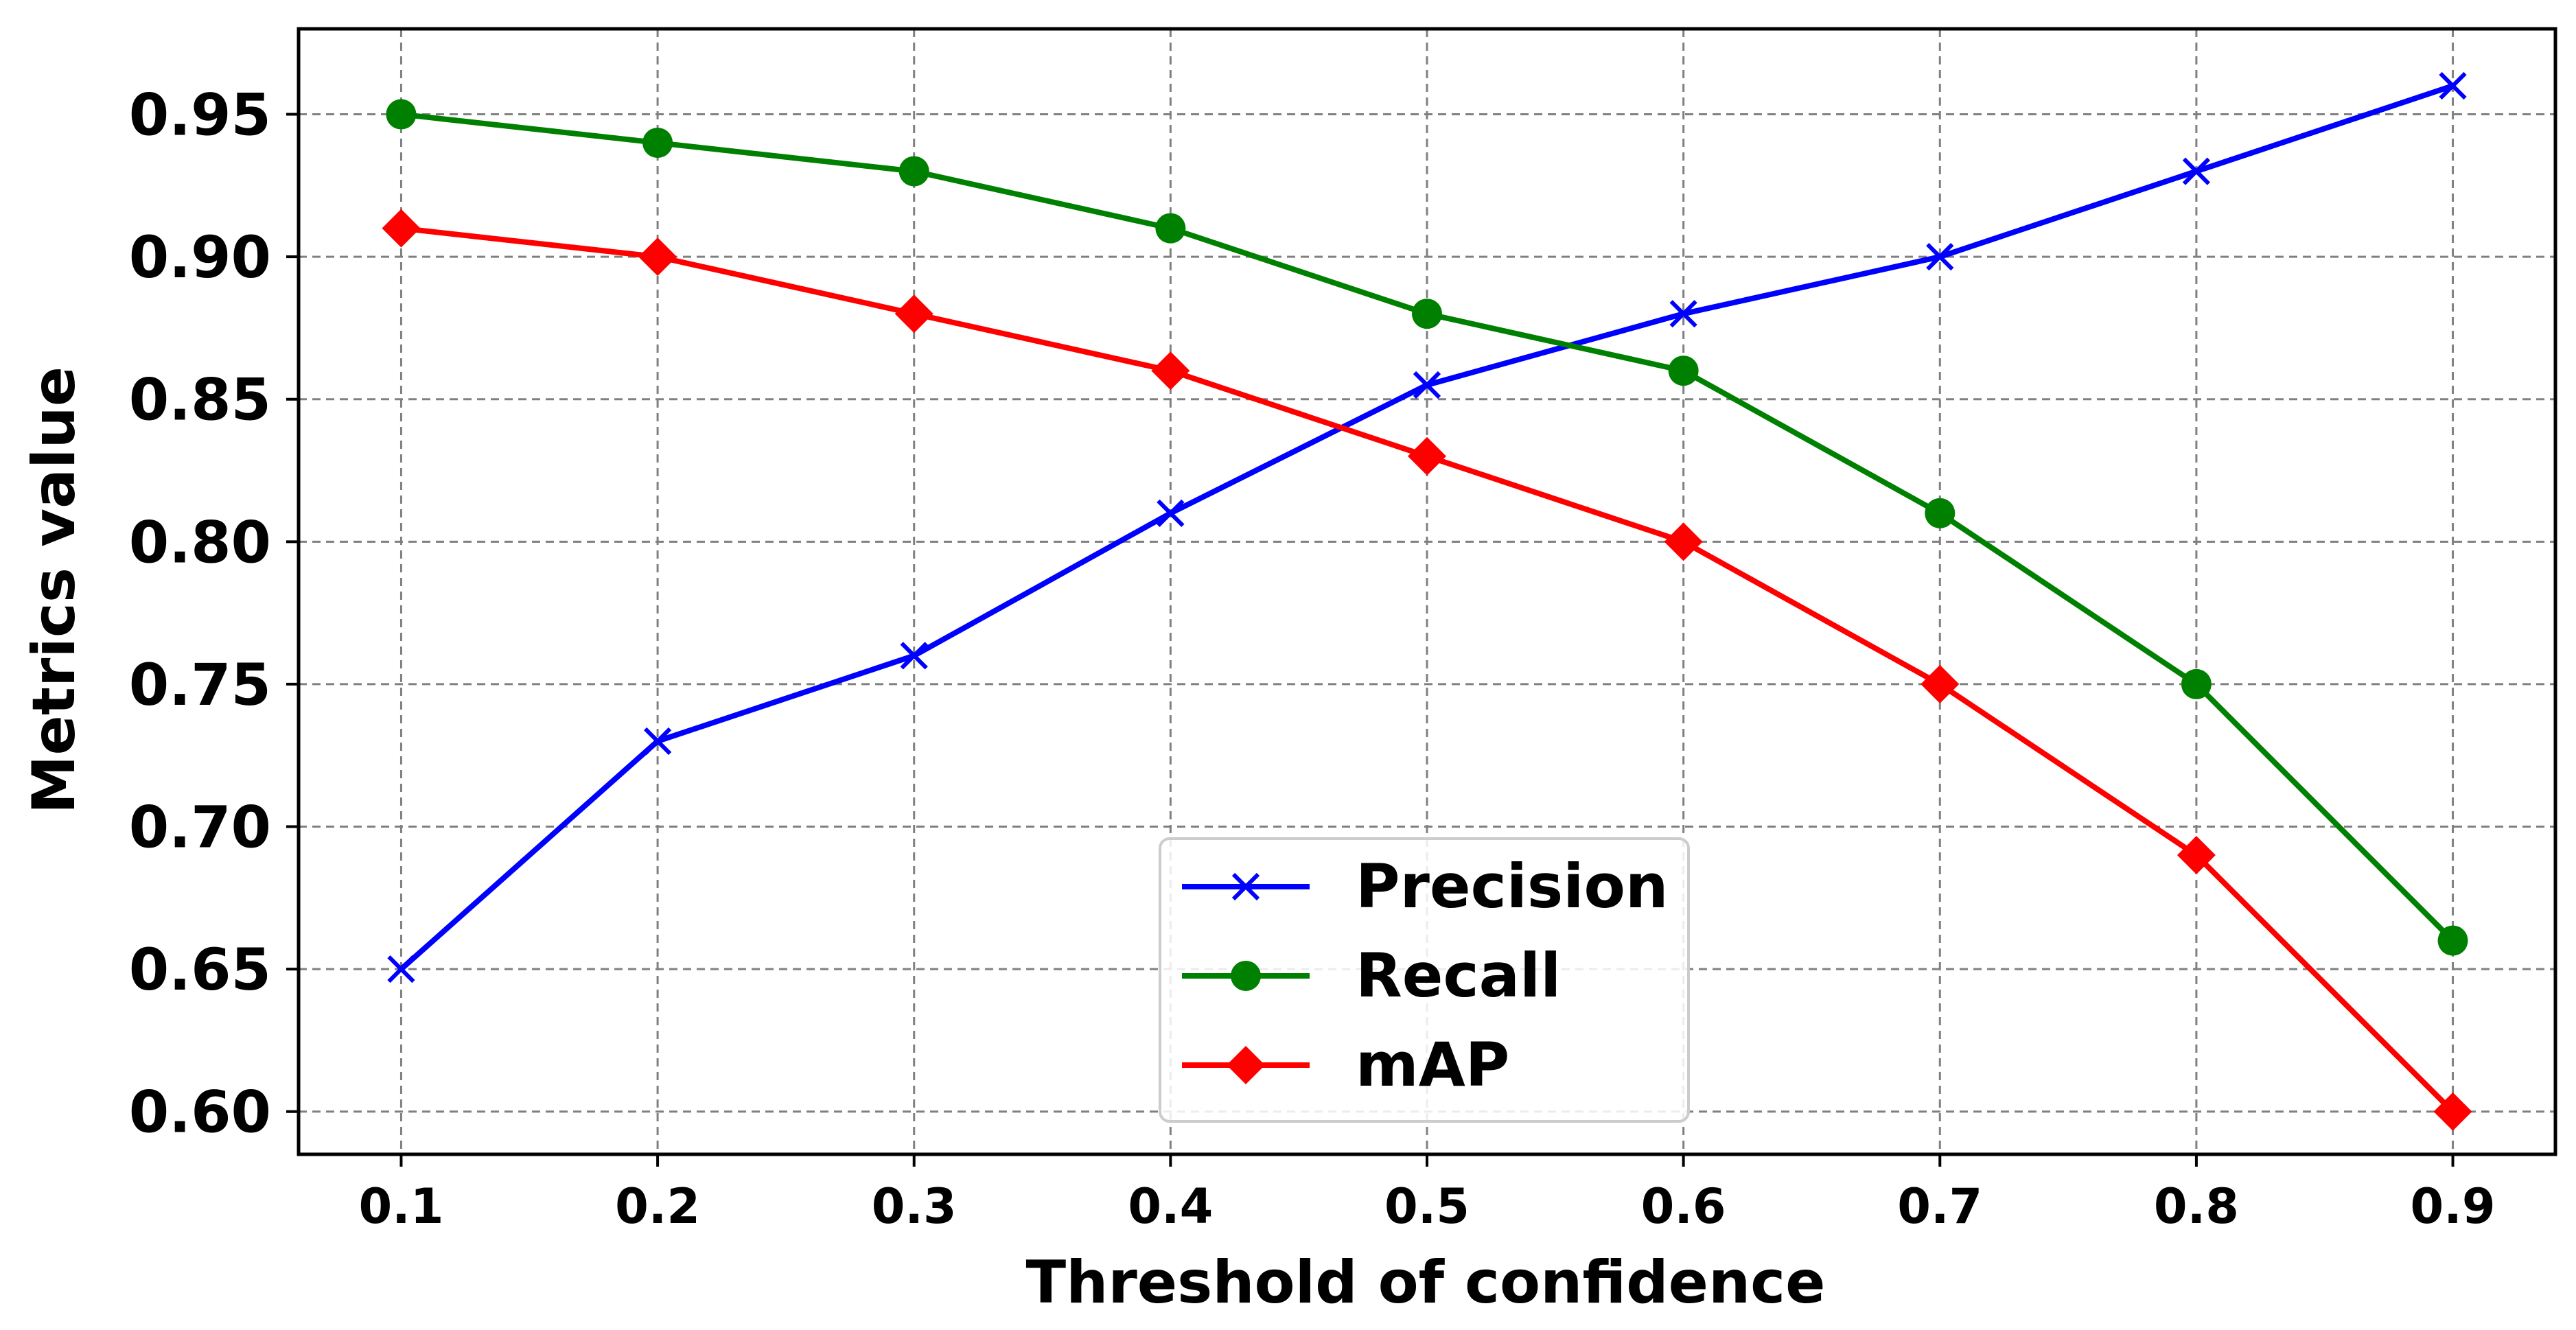 This screenshot has width=2576, height=1330. What do you see at coordinates (400, 1206) in the screenshot?
I see `x-tick-label: 0.1` at bounding box center [400, 1206].